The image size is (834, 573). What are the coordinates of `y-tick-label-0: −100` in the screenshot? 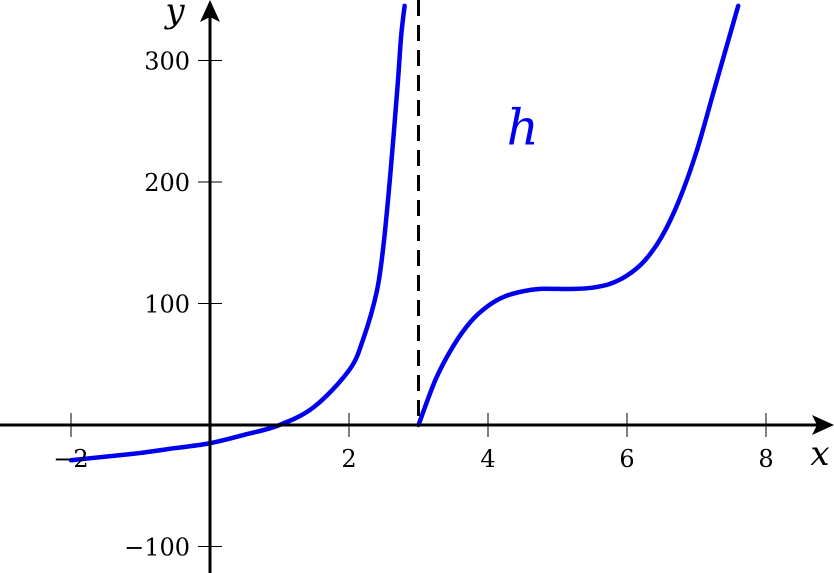 It's located at (157, 548).